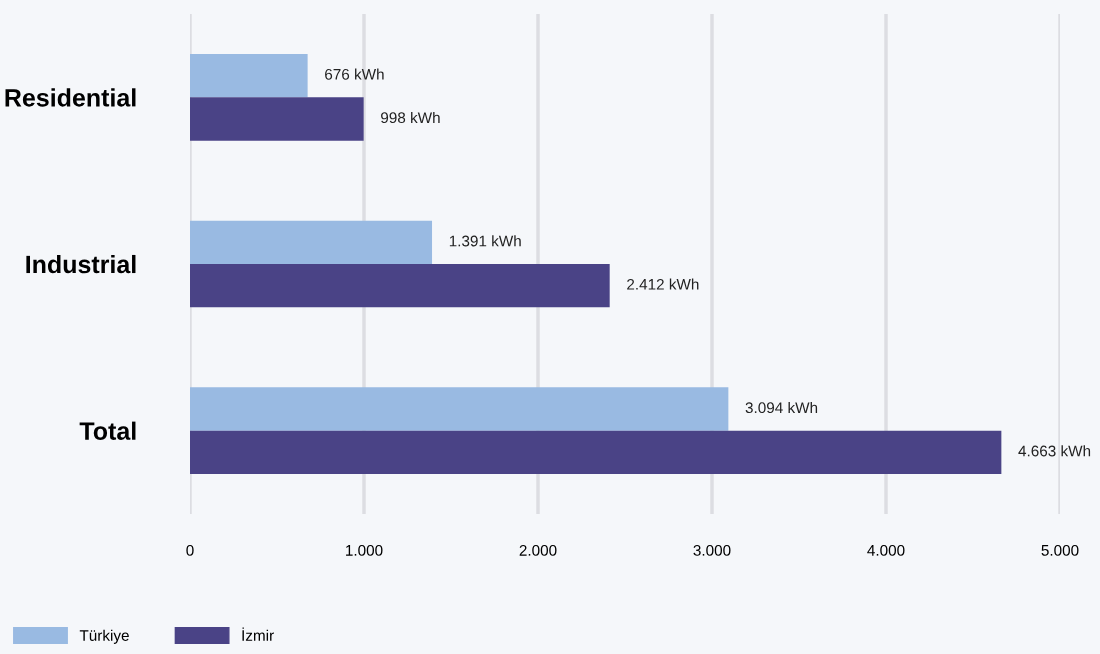  What do you see at coordinates (712, 550) in the screenshot?
I see `x-tick-label: 3.000` at bounding box center [712, 550].